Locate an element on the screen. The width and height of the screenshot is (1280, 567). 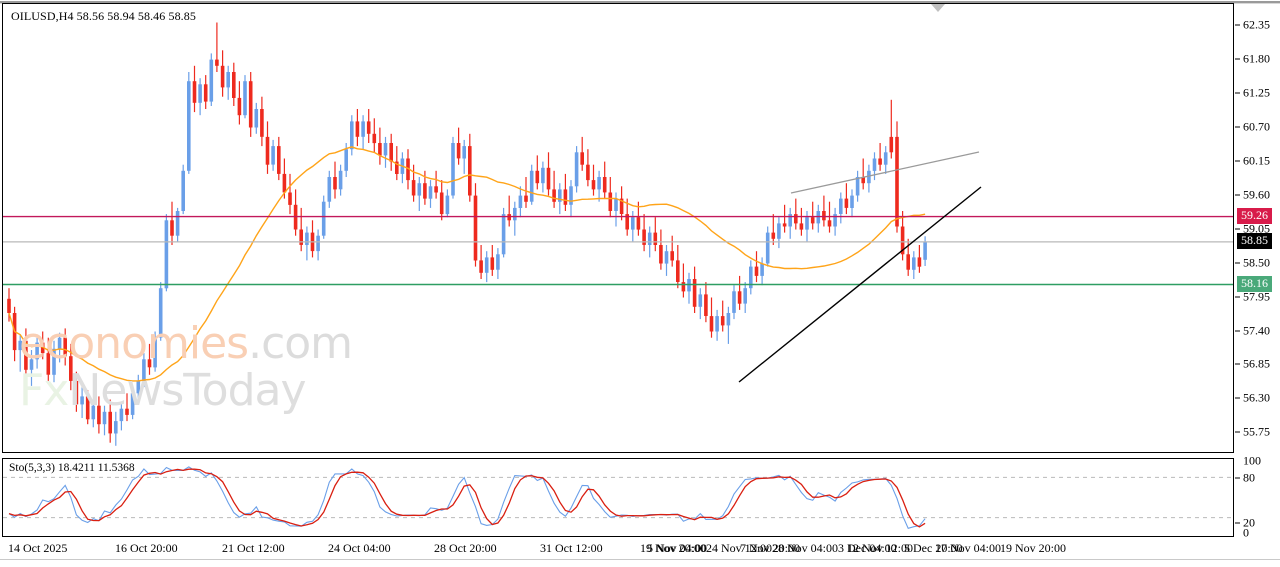
time-axis-label: 17 Nov 04:00 is located at coordinates (968, 548).